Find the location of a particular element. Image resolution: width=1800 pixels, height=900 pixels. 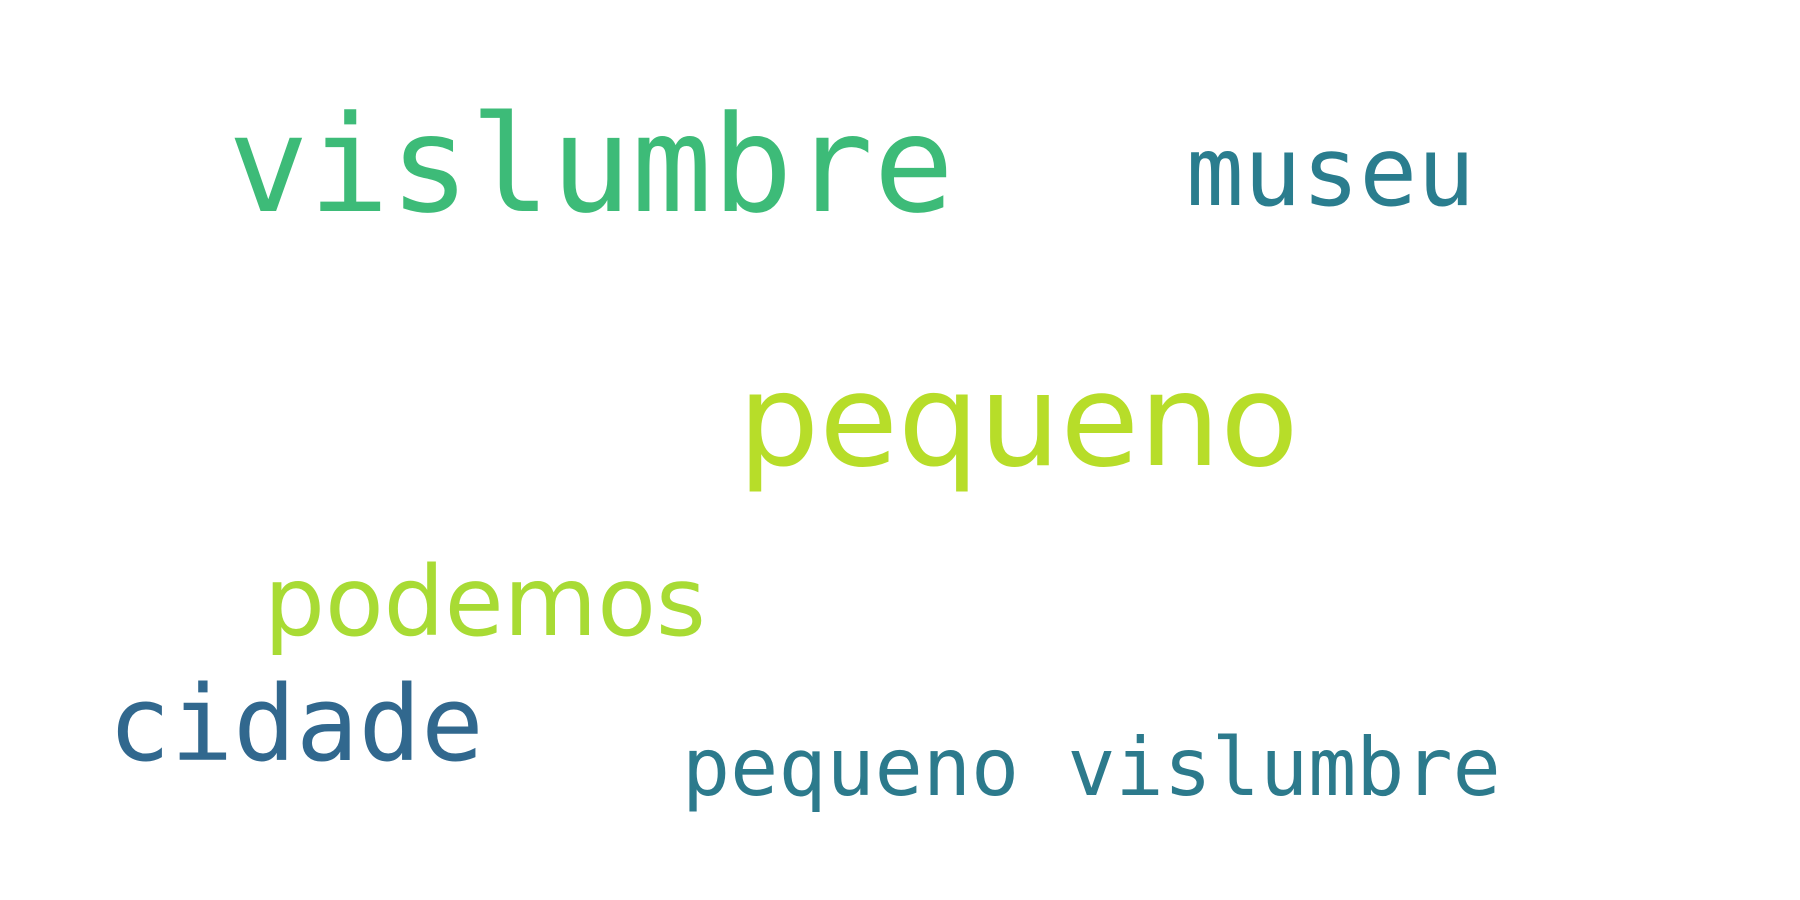

word-museu: museu is located at coordinates (1330, 172).